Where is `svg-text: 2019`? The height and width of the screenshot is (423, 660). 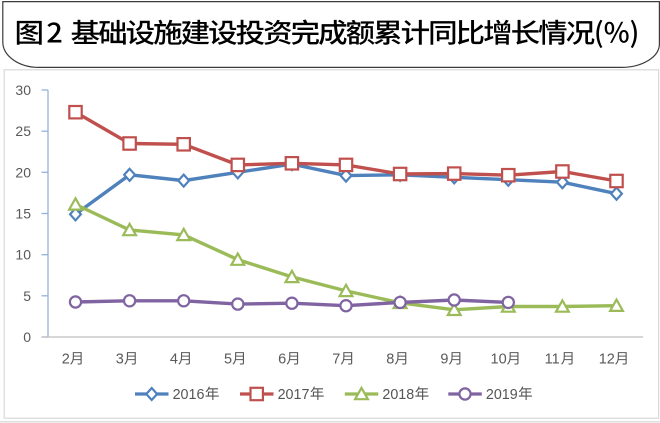 svg-text: 2019 is located at coordinates (502, 395).